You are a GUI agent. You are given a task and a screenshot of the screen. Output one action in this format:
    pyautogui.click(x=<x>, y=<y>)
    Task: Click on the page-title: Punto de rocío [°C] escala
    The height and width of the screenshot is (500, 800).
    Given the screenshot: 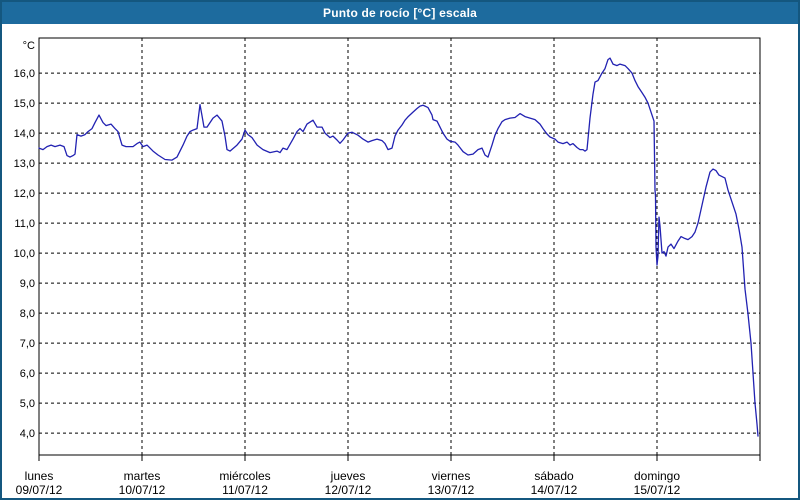 What is the action you would take?
    pyautogui.click(x=400, y=13)
    